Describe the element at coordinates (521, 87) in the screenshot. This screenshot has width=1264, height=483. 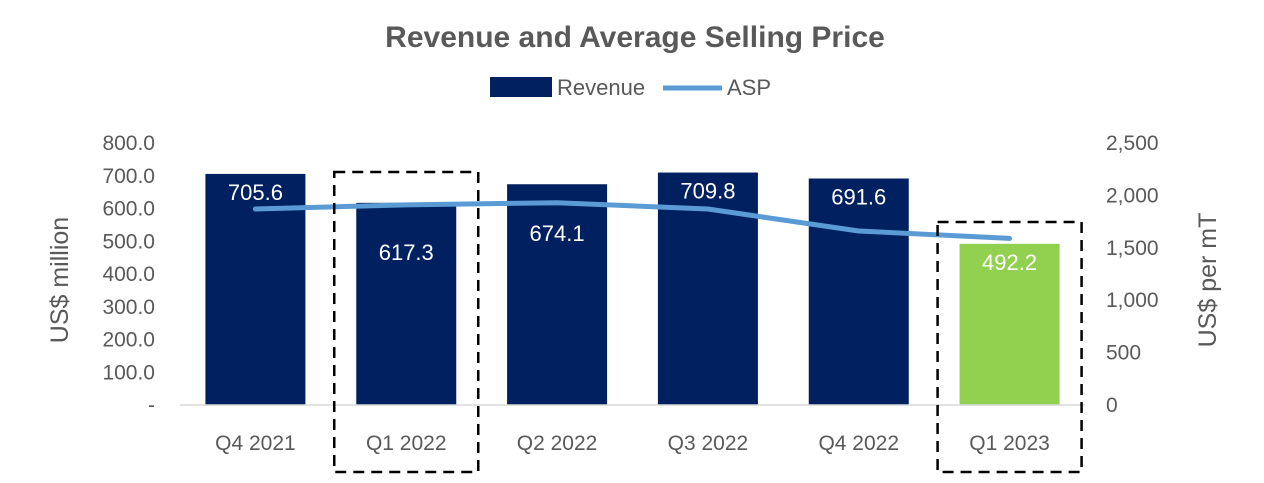
I see `legend-swatch-revenue` at that location.